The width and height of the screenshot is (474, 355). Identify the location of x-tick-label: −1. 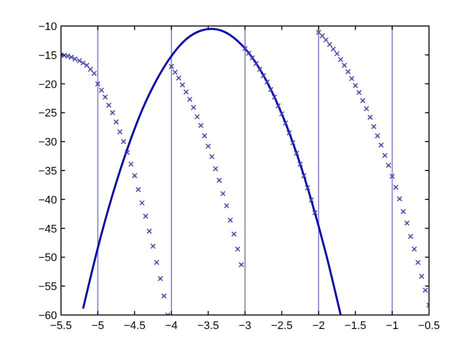
(392, 326).